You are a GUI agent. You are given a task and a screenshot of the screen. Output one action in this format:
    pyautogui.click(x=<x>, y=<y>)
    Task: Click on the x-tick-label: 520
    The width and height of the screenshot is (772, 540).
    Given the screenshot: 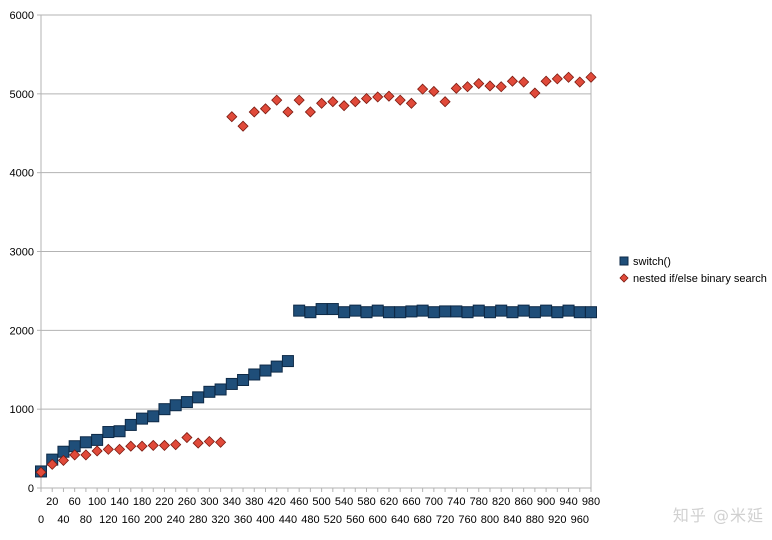 What is the action you would take?
    pyautogui.click(x=333, y=520)
    